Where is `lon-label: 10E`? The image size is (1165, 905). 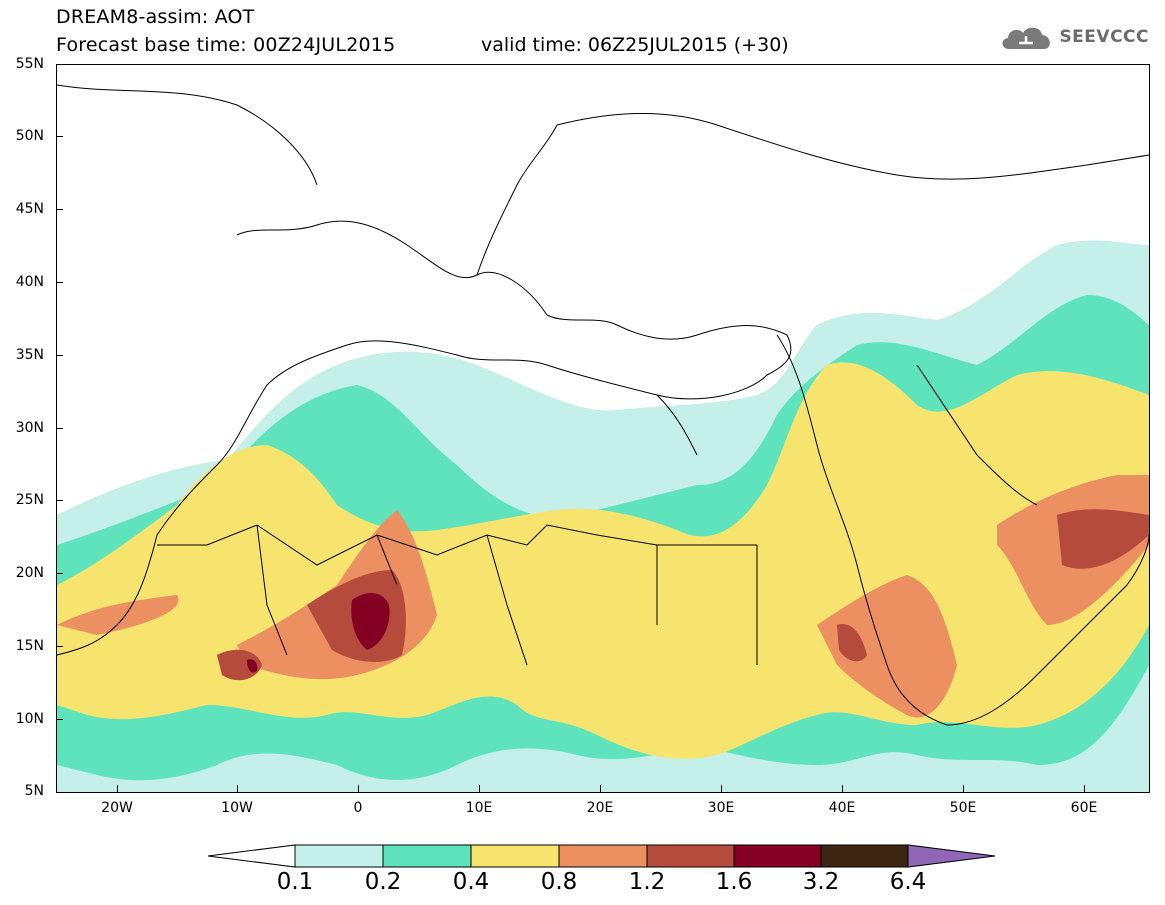 lon-label: 10E is located at coordinates (479, 808).